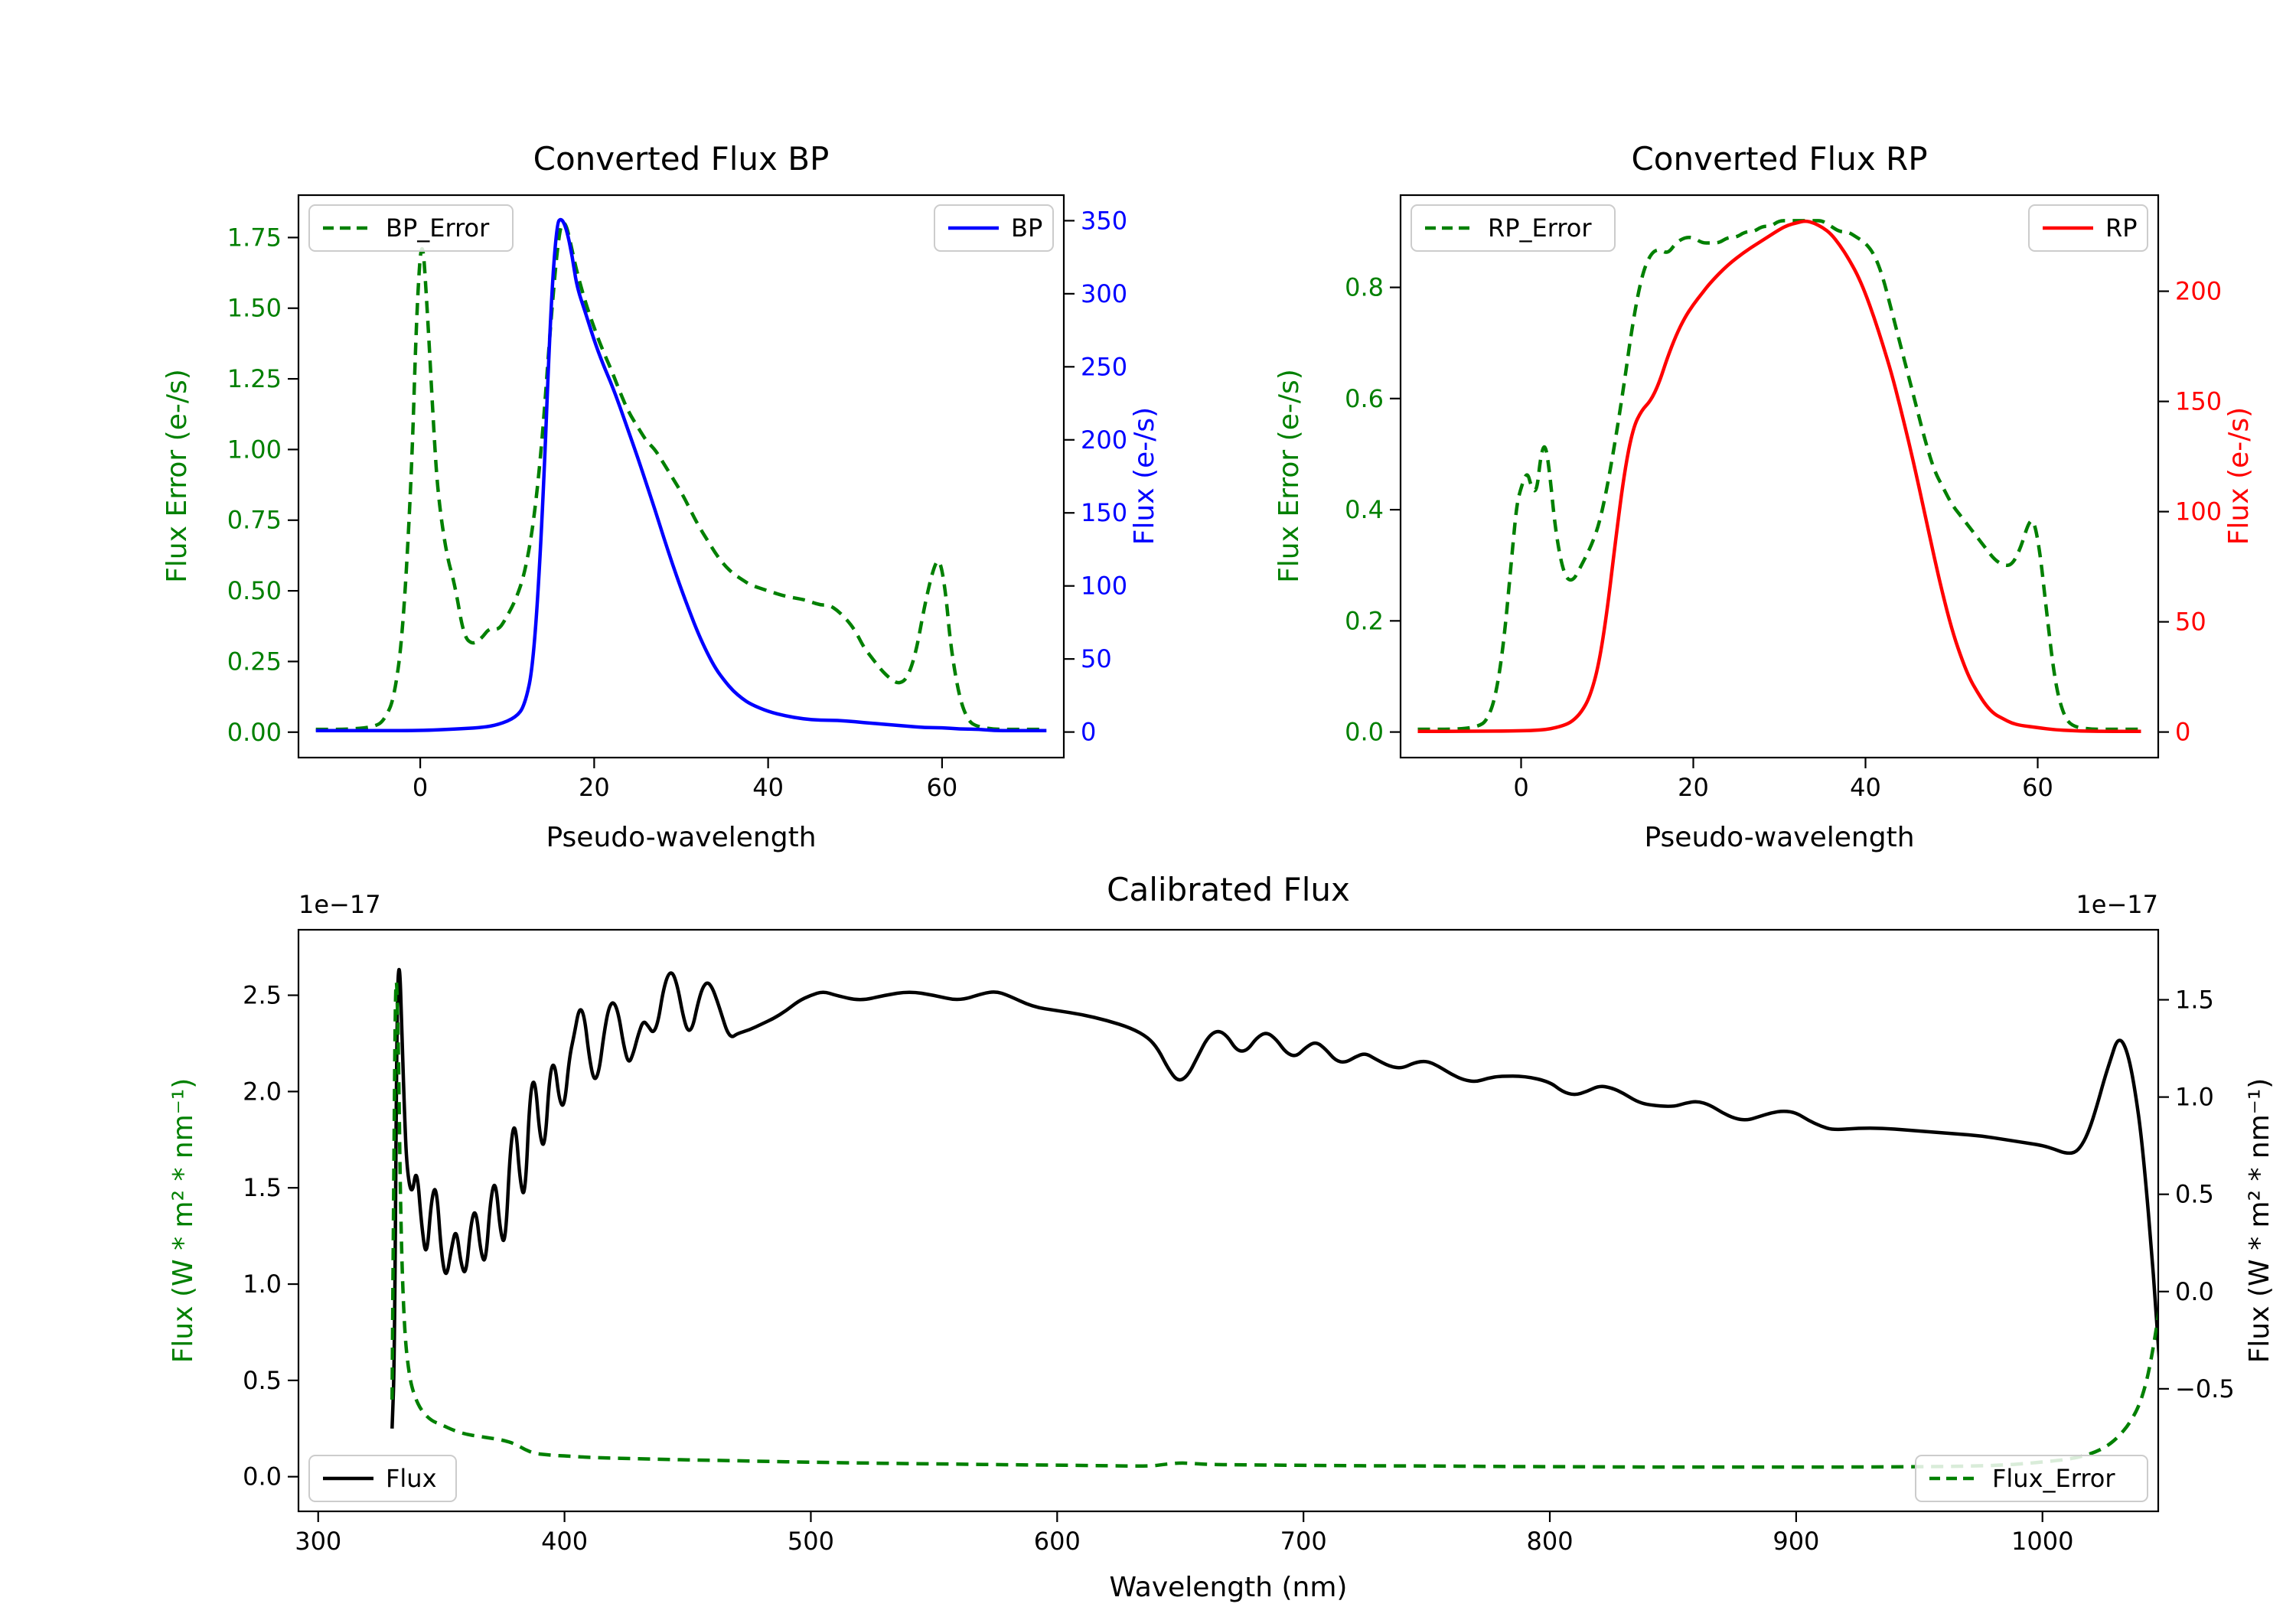 The height and width of the screenshot is (1607, 2296). What do you see at coordinates (254, 661) in the screenshot?
I see `tick-label: 0.25` at bounding box center [254, 661].